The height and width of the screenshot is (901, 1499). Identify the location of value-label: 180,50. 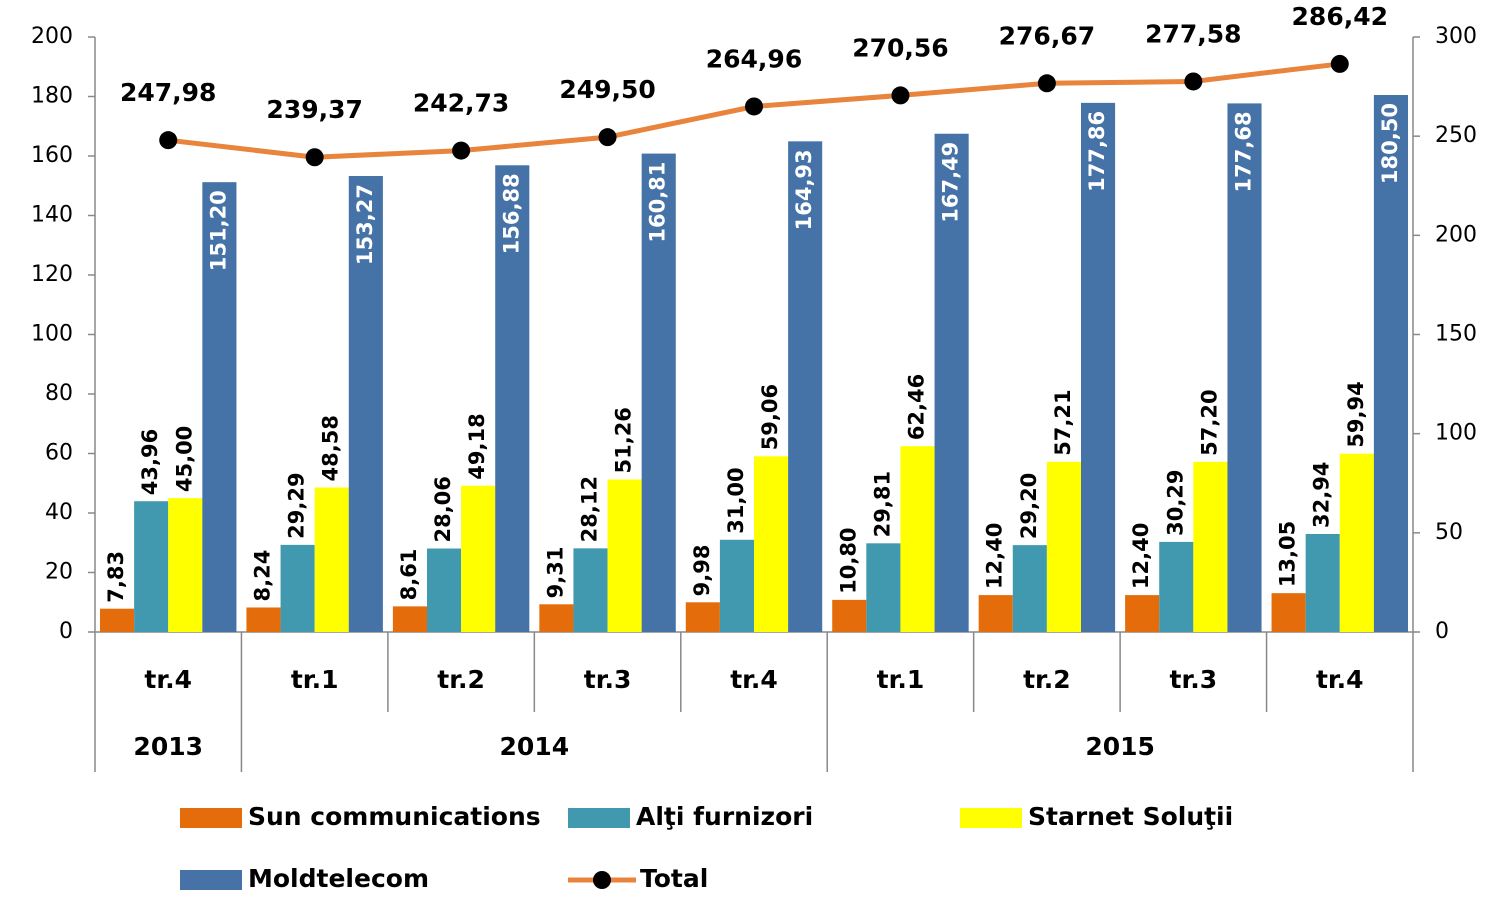
(1390, 143).